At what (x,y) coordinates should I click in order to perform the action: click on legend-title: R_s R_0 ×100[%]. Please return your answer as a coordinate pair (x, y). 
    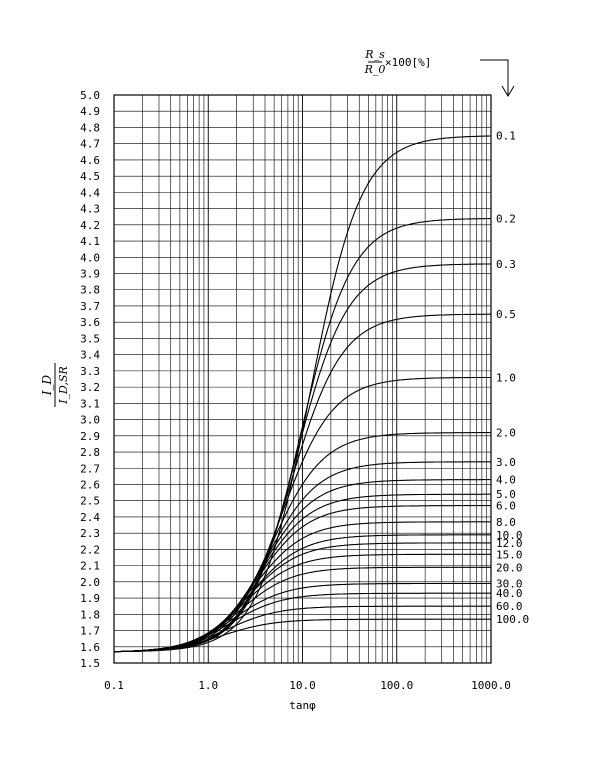
    Looking at the image, I should click on (398, 62).